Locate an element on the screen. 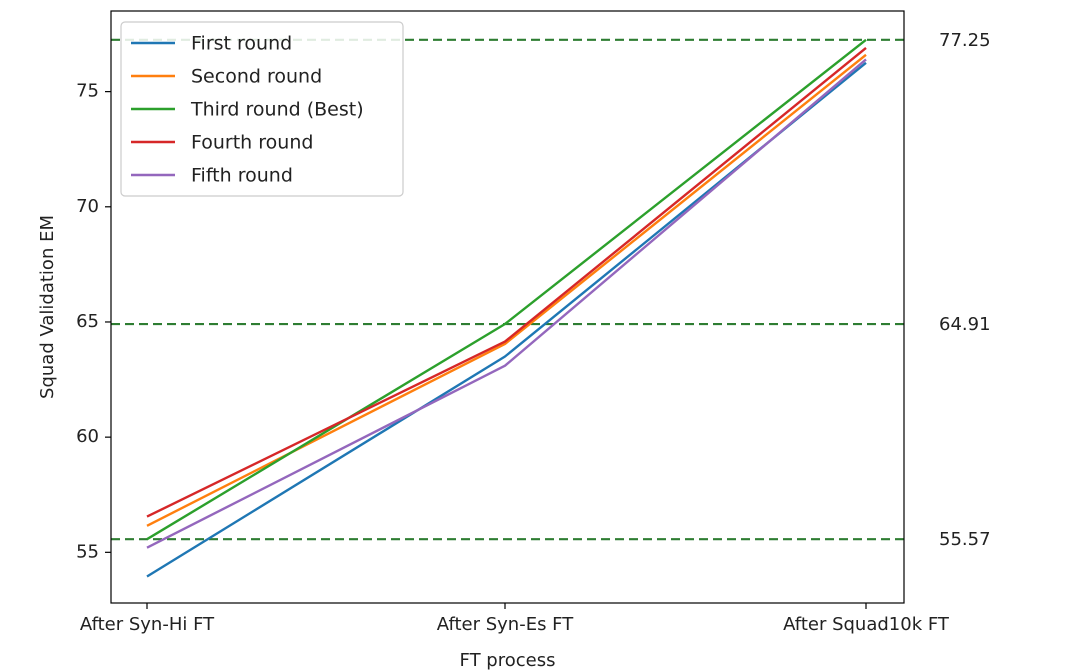 This screenshot has height=670, width=1066. legend-label: Third round (Best) is located at coordinates (277, 110).